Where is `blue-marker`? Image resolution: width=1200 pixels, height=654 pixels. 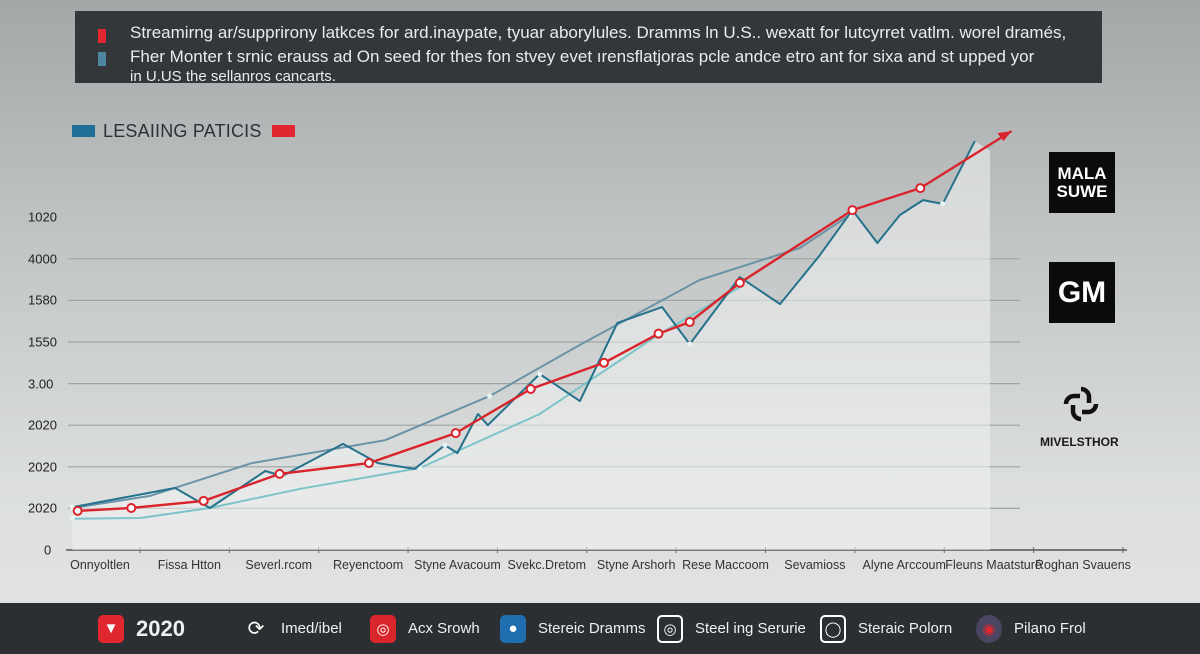
blue-marker is located at coordinates (102, 59).